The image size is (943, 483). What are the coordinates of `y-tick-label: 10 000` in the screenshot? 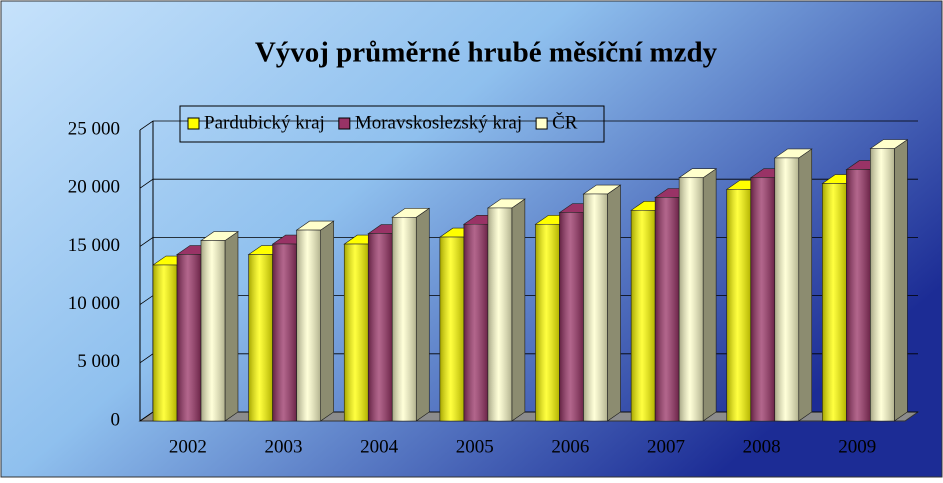 It's located at (94, 303).